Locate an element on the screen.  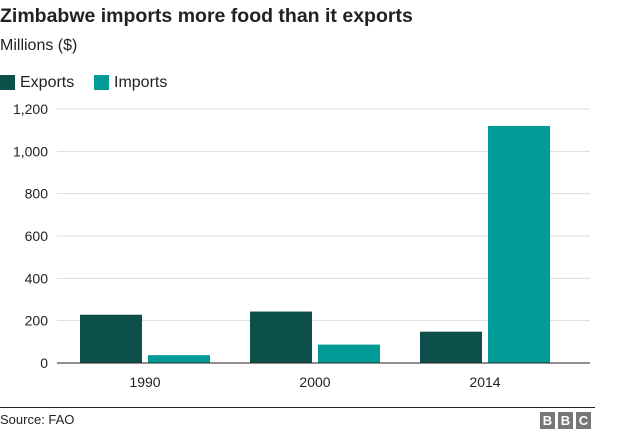
legend-label-imports: Imports is located at coordinates (141, 82).